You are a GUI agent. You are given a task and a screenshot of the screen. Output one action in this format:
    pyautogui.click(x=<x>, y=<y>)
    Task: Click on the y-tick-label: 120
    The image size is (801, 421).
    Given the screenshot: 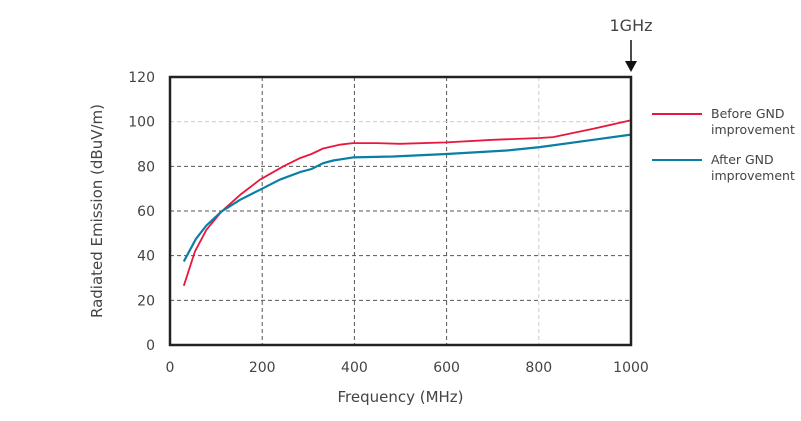 What is the action you would take?
    pyautogui.click(x=141, y=78)
    